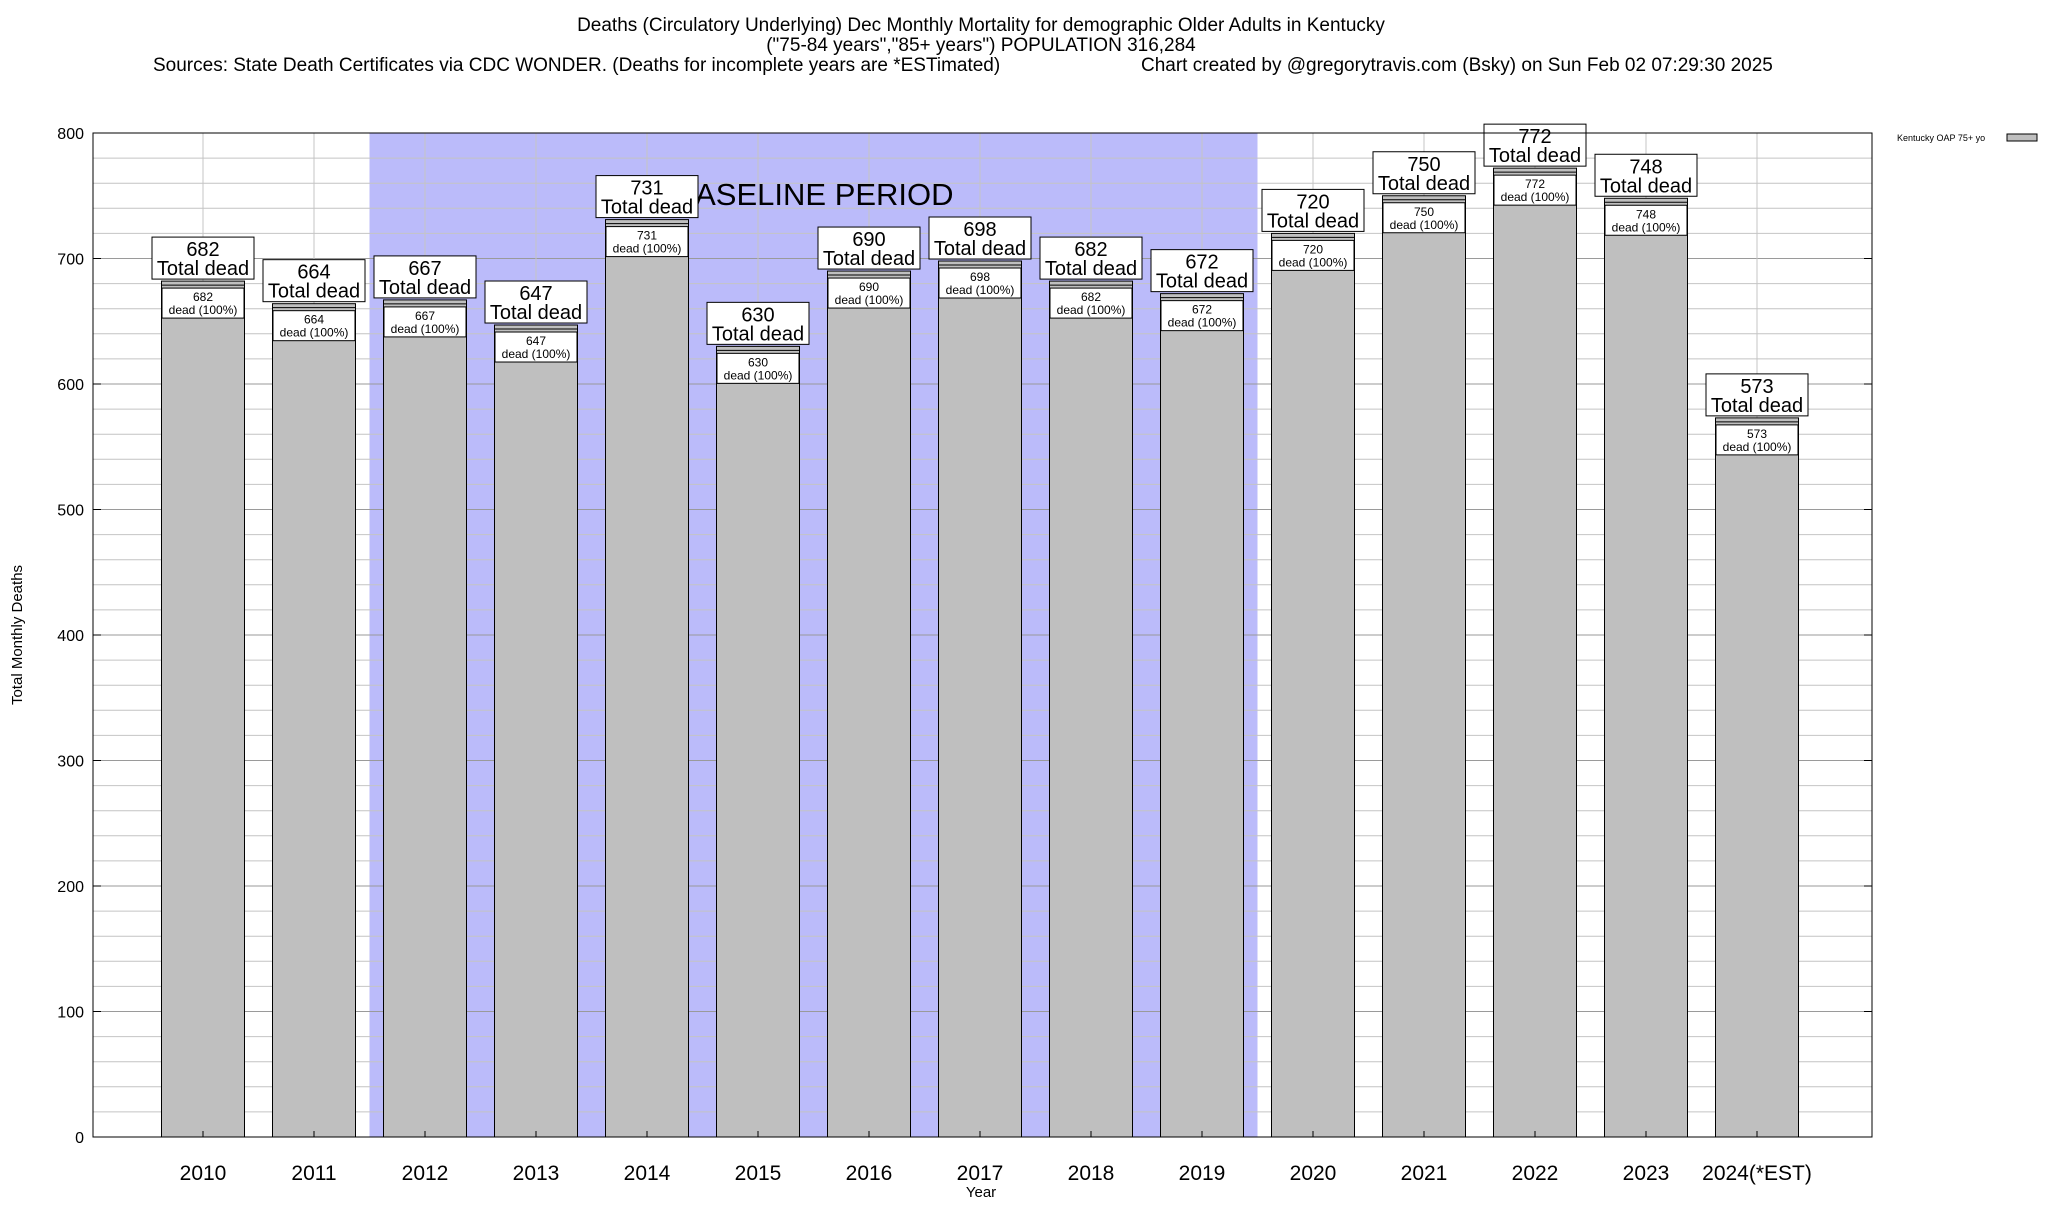  What do you see at coordinates (1645, 167) in the screenshot?
I see `bar-total-value-label: 748` at bounding box center [1645, 167].